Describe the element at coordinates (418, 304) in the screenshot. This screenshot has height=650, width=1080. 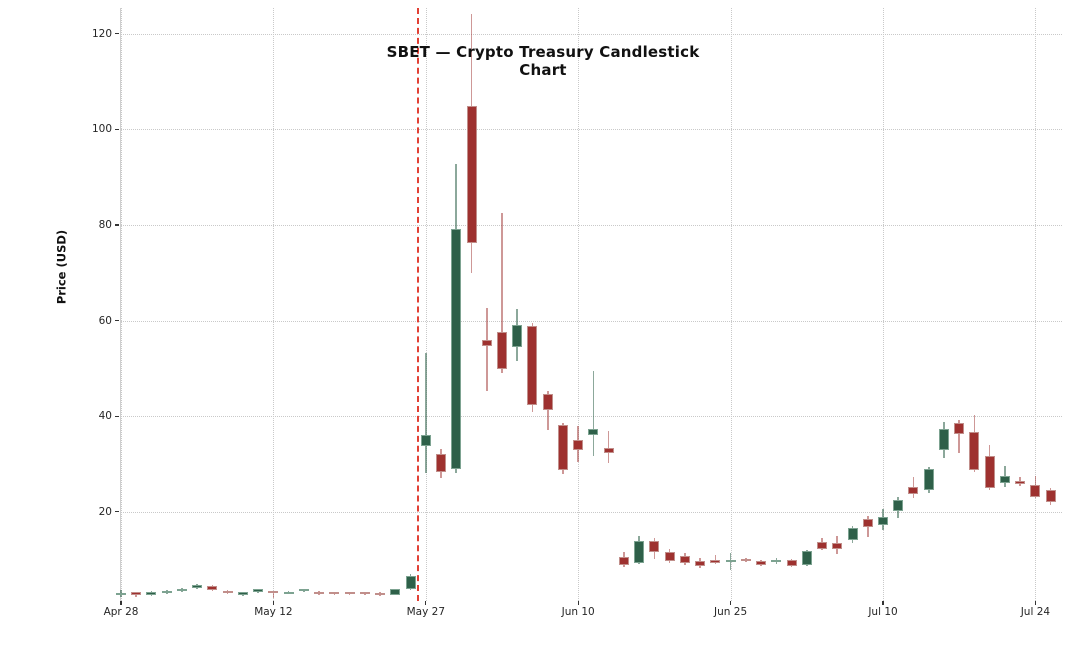
I see `event-dashed-line` at that location.